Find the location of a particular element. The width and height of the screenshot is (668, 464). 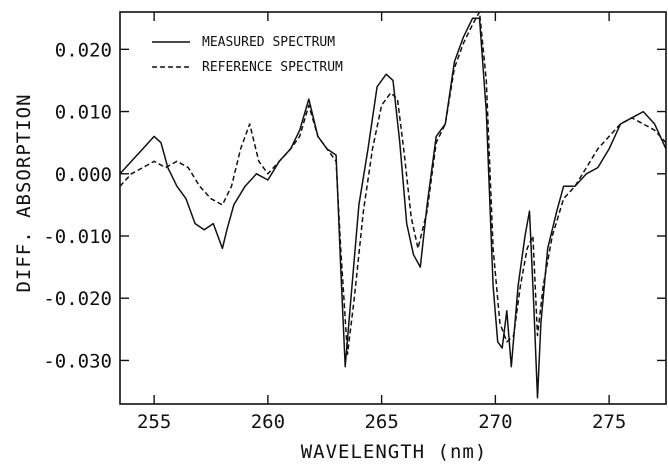

x-tick-label: 270 is located at coordinates (495, 422).